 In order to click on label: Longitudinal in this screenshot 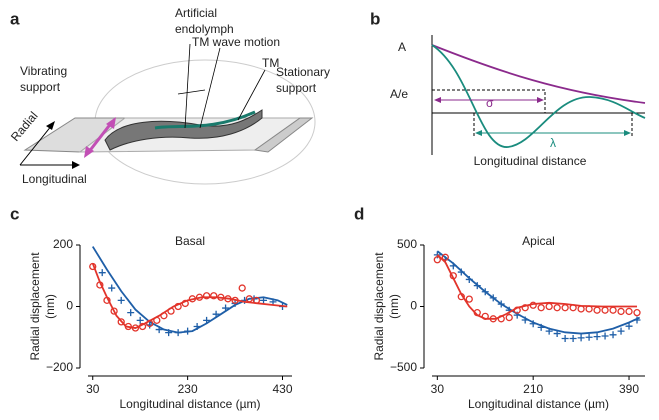, I will do `click(54, 179)`.